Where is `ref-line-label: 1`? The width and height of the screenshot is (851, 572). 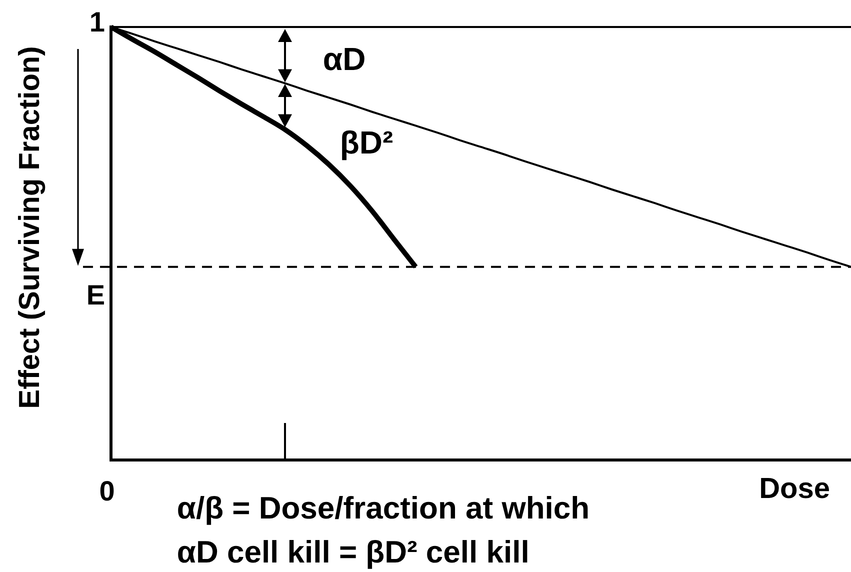
ref-line-label: 1 is located at coordinates (97, 22).